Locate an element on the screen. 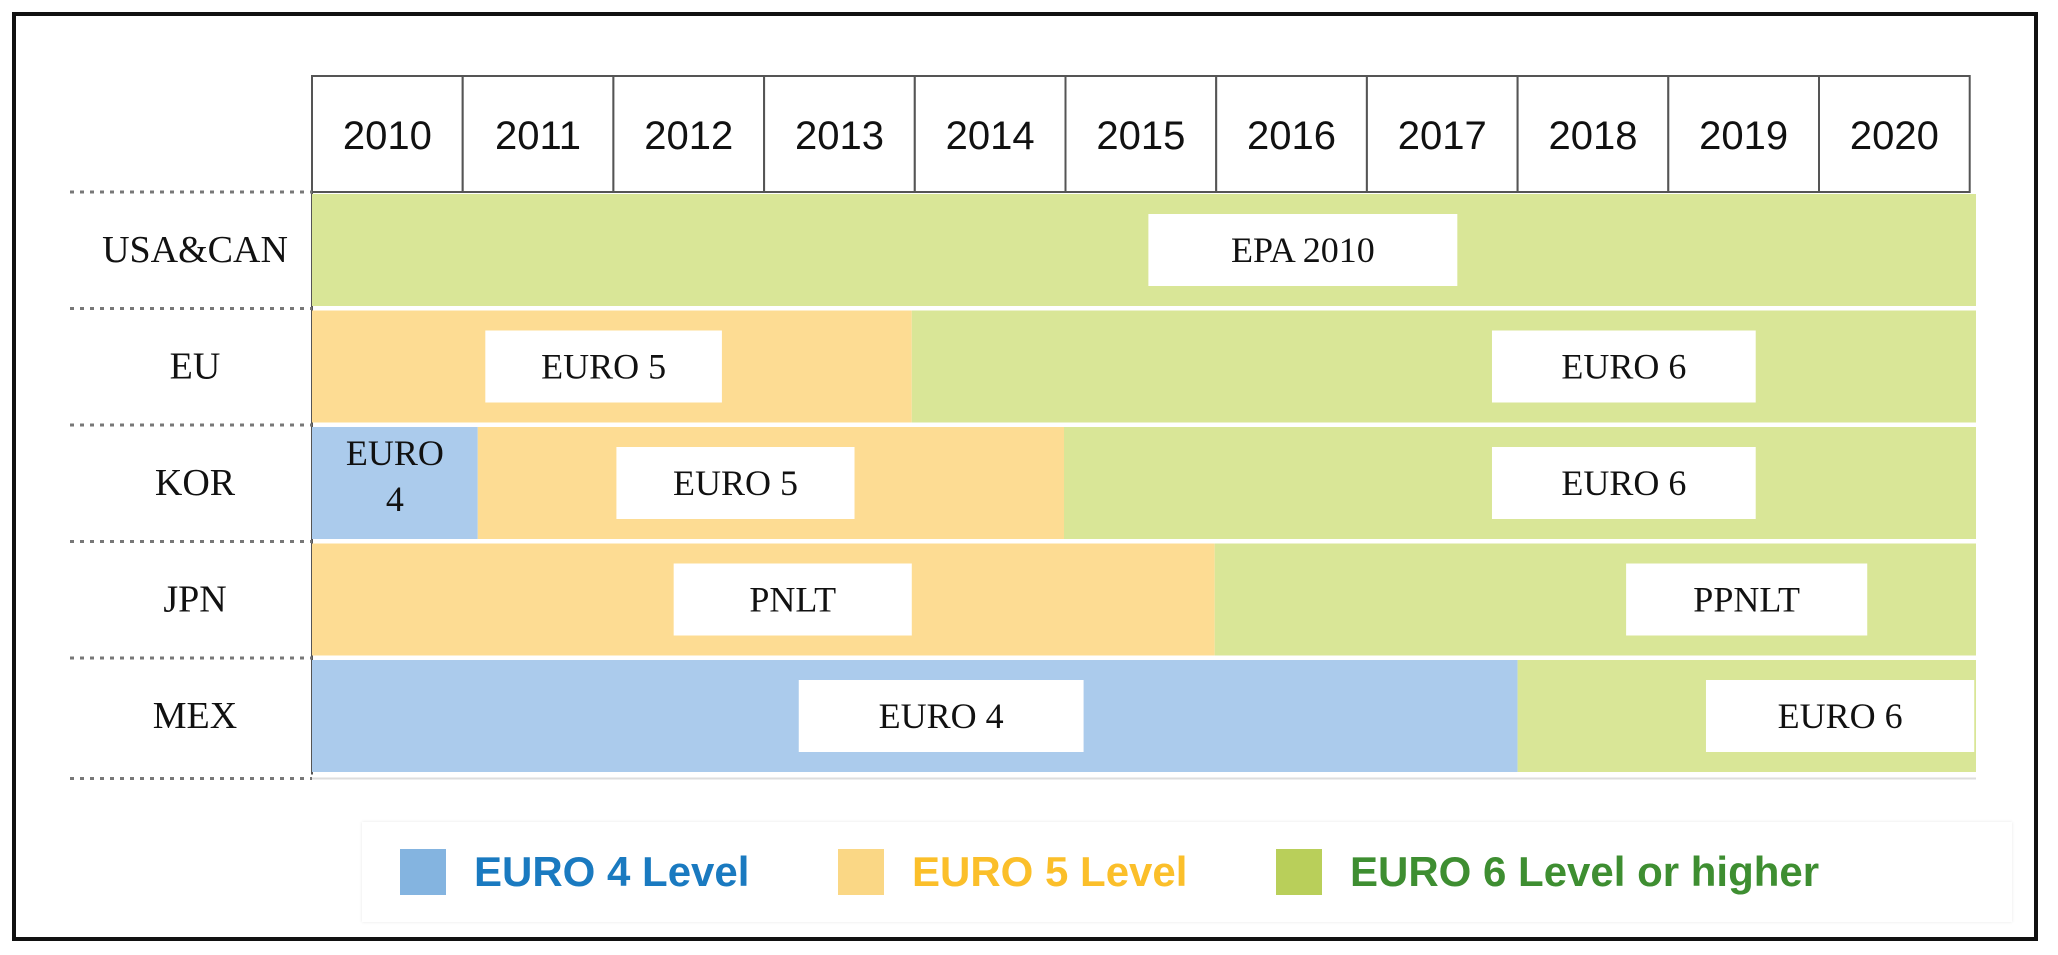  legend-swatch-euro5 is located at coordinates (861, 872).